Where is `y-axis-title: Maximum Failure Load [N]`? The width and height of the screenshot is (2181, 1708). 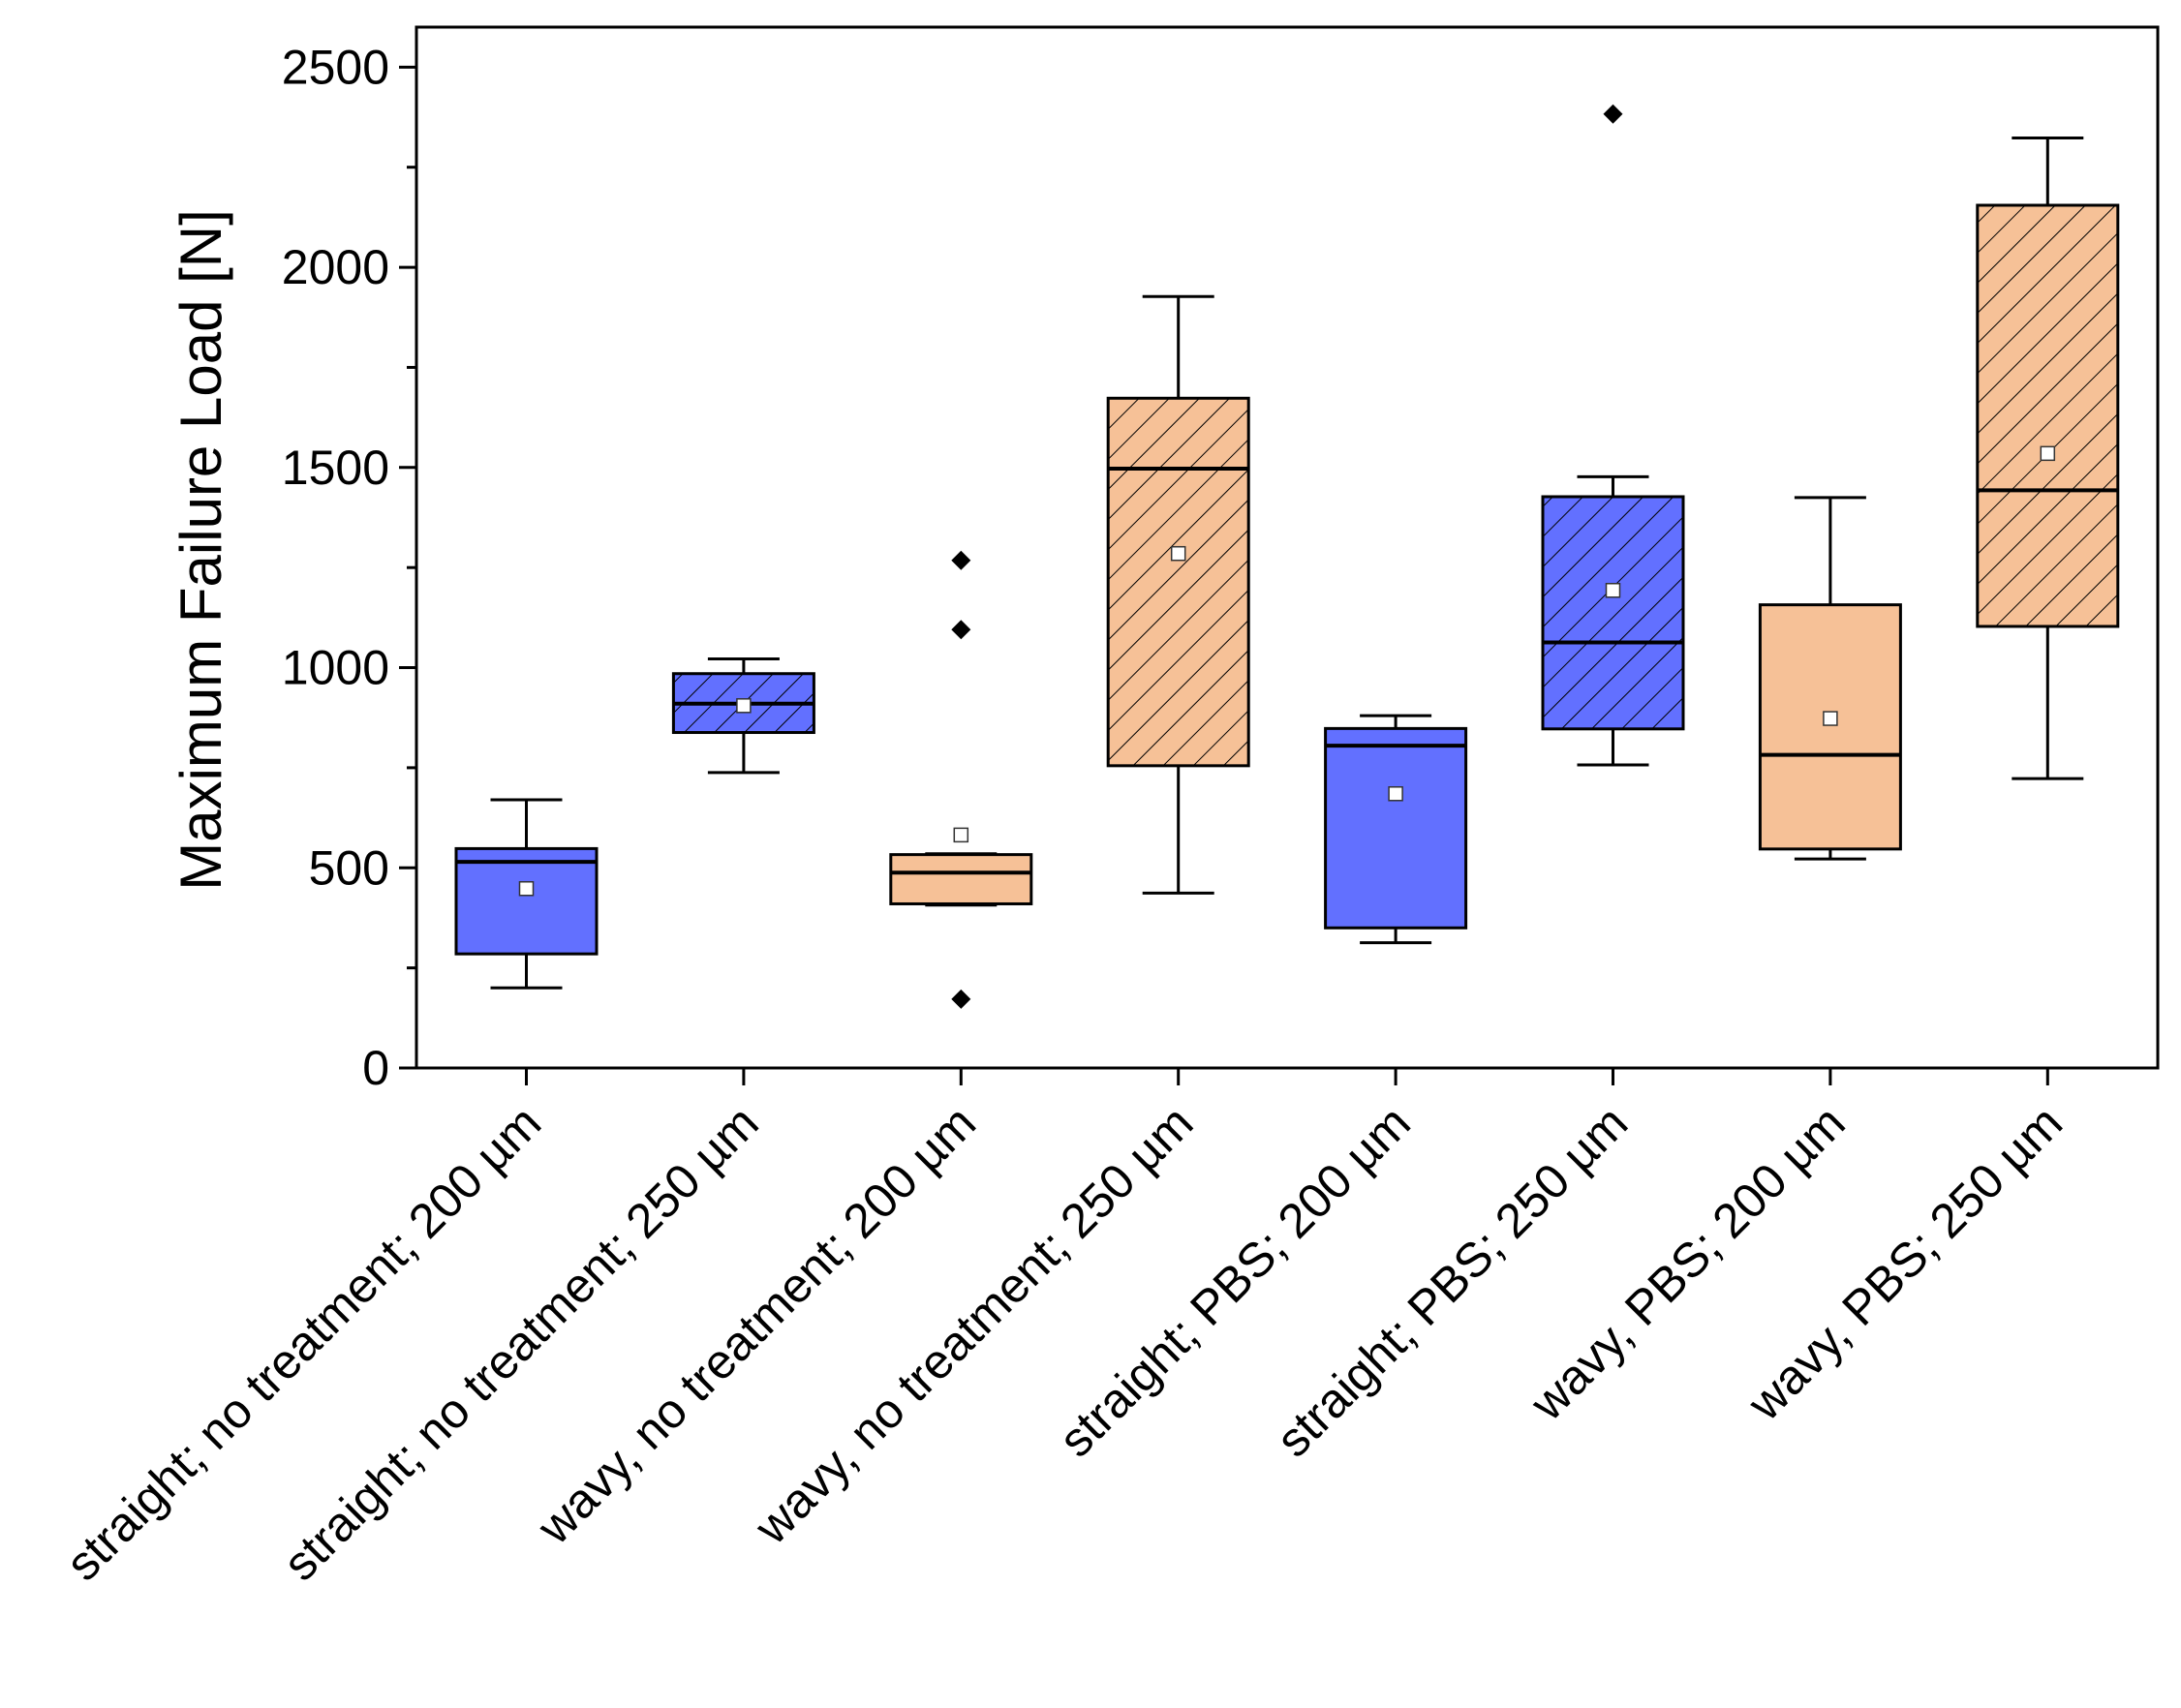
y-axis-title: Maximum Failure Load [N] is located at coordinates (201, 550).